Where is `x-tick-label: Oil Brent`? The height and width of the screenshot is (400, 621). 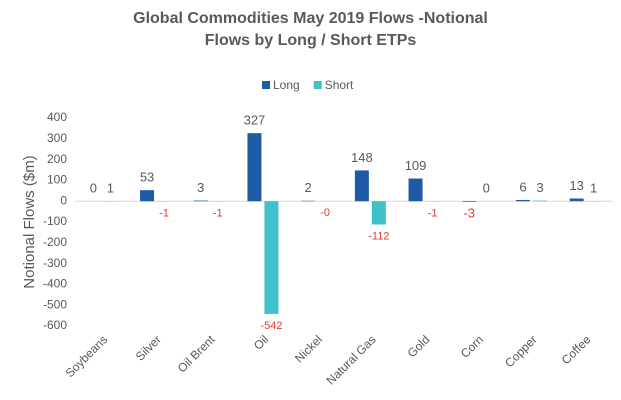 x-tick-label: Oil Brent is located at coordinates (196, 353).